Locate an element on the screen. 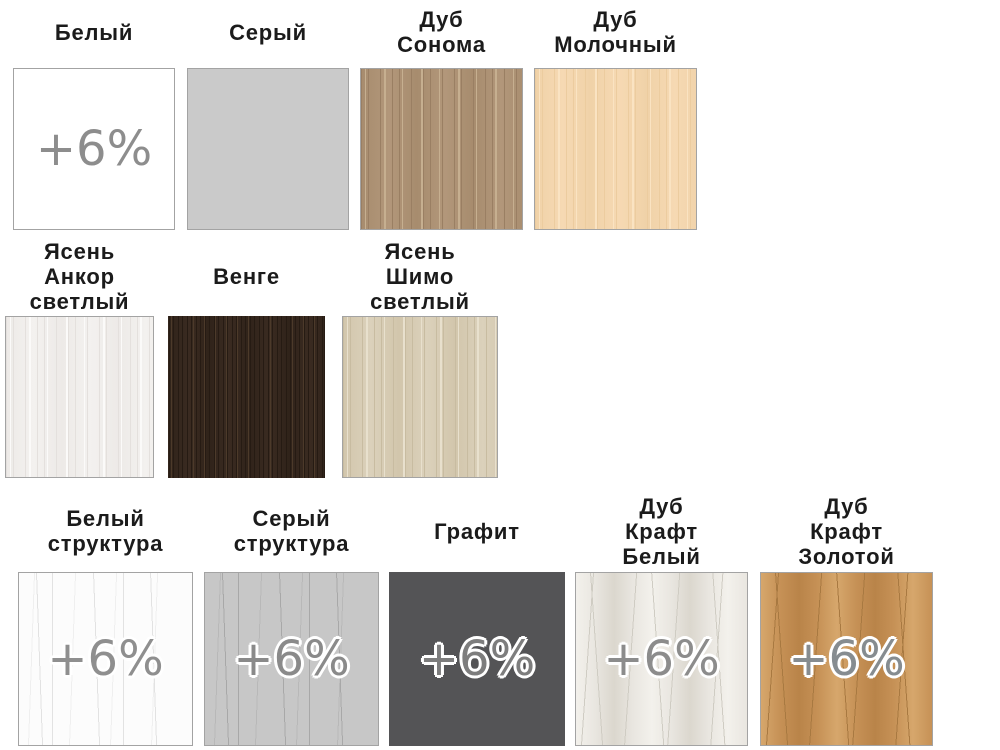  swatch-cell: Серый структура +6% is located at coordinates (291, 621).